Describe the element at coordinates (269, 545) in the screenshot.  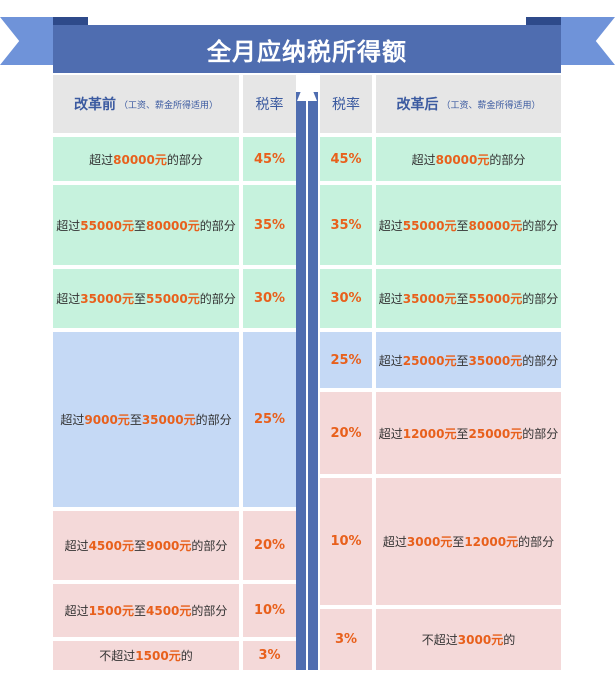
I see `left-tax-rate: 20%` at that location.